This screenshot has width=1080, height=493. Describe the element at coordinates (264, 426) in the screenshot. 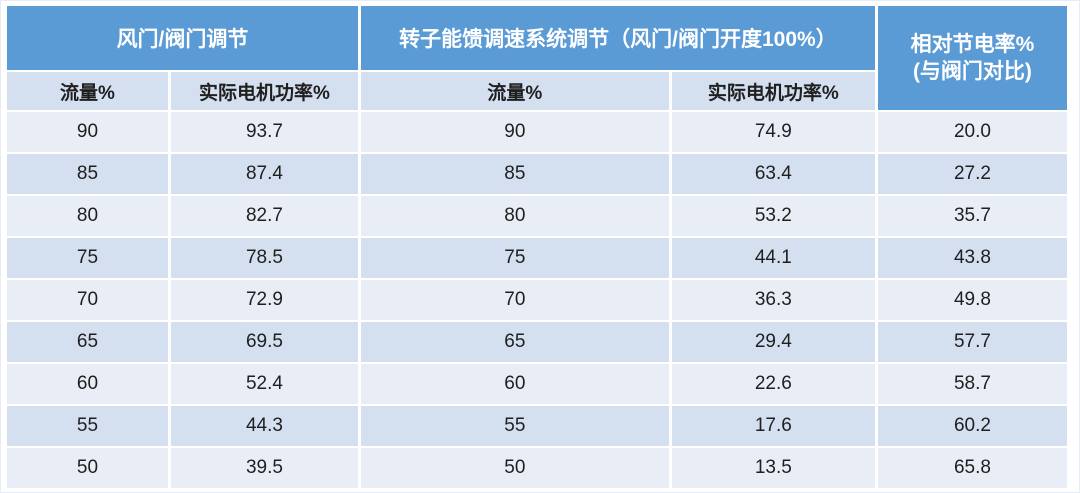

I see `valve-power-cell: 44.3` at that location.